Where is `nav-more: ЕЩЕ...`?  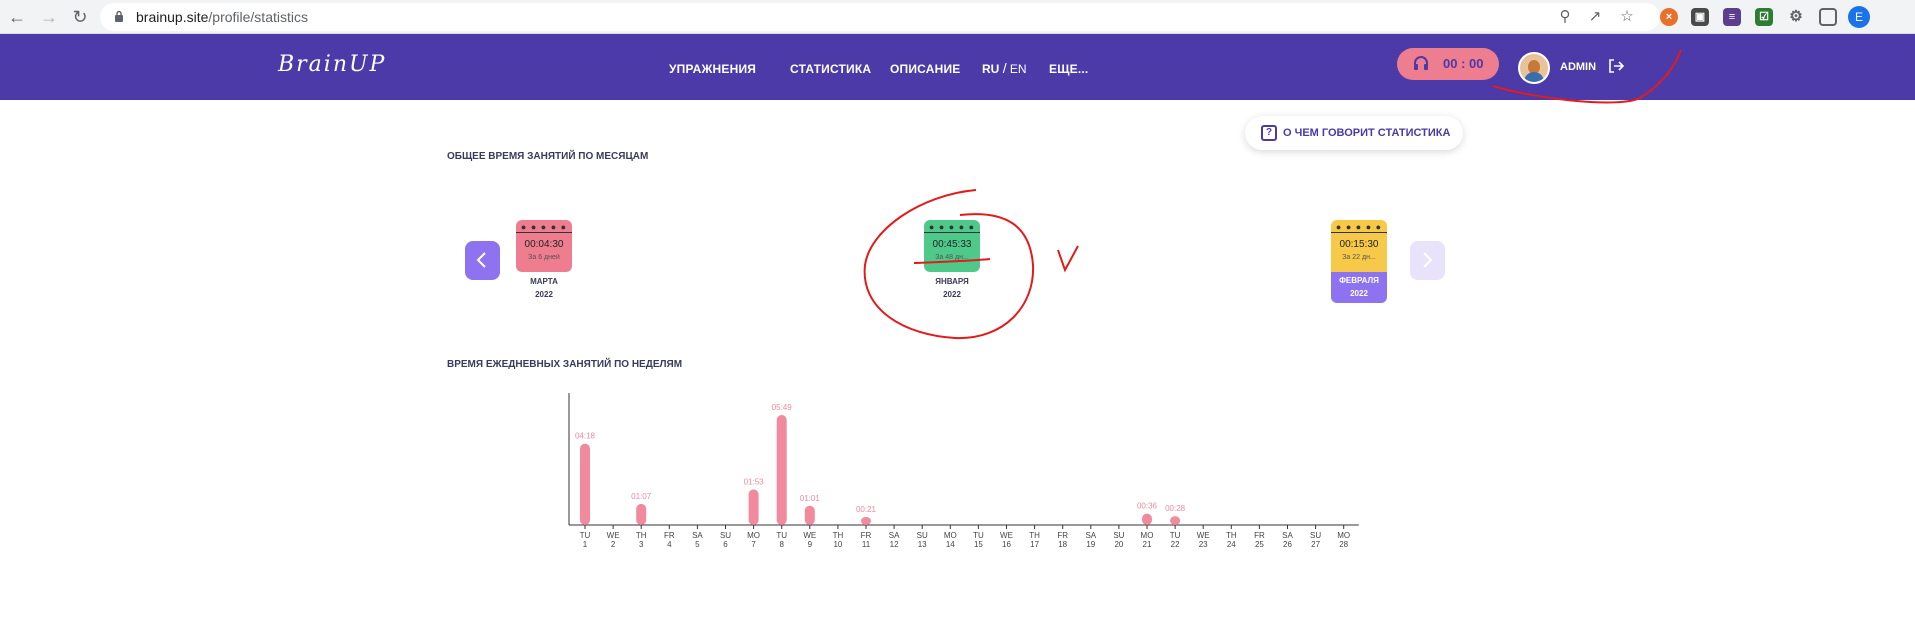 nav-more: ЕЩЕ... is located at coordinates (1069, 69).